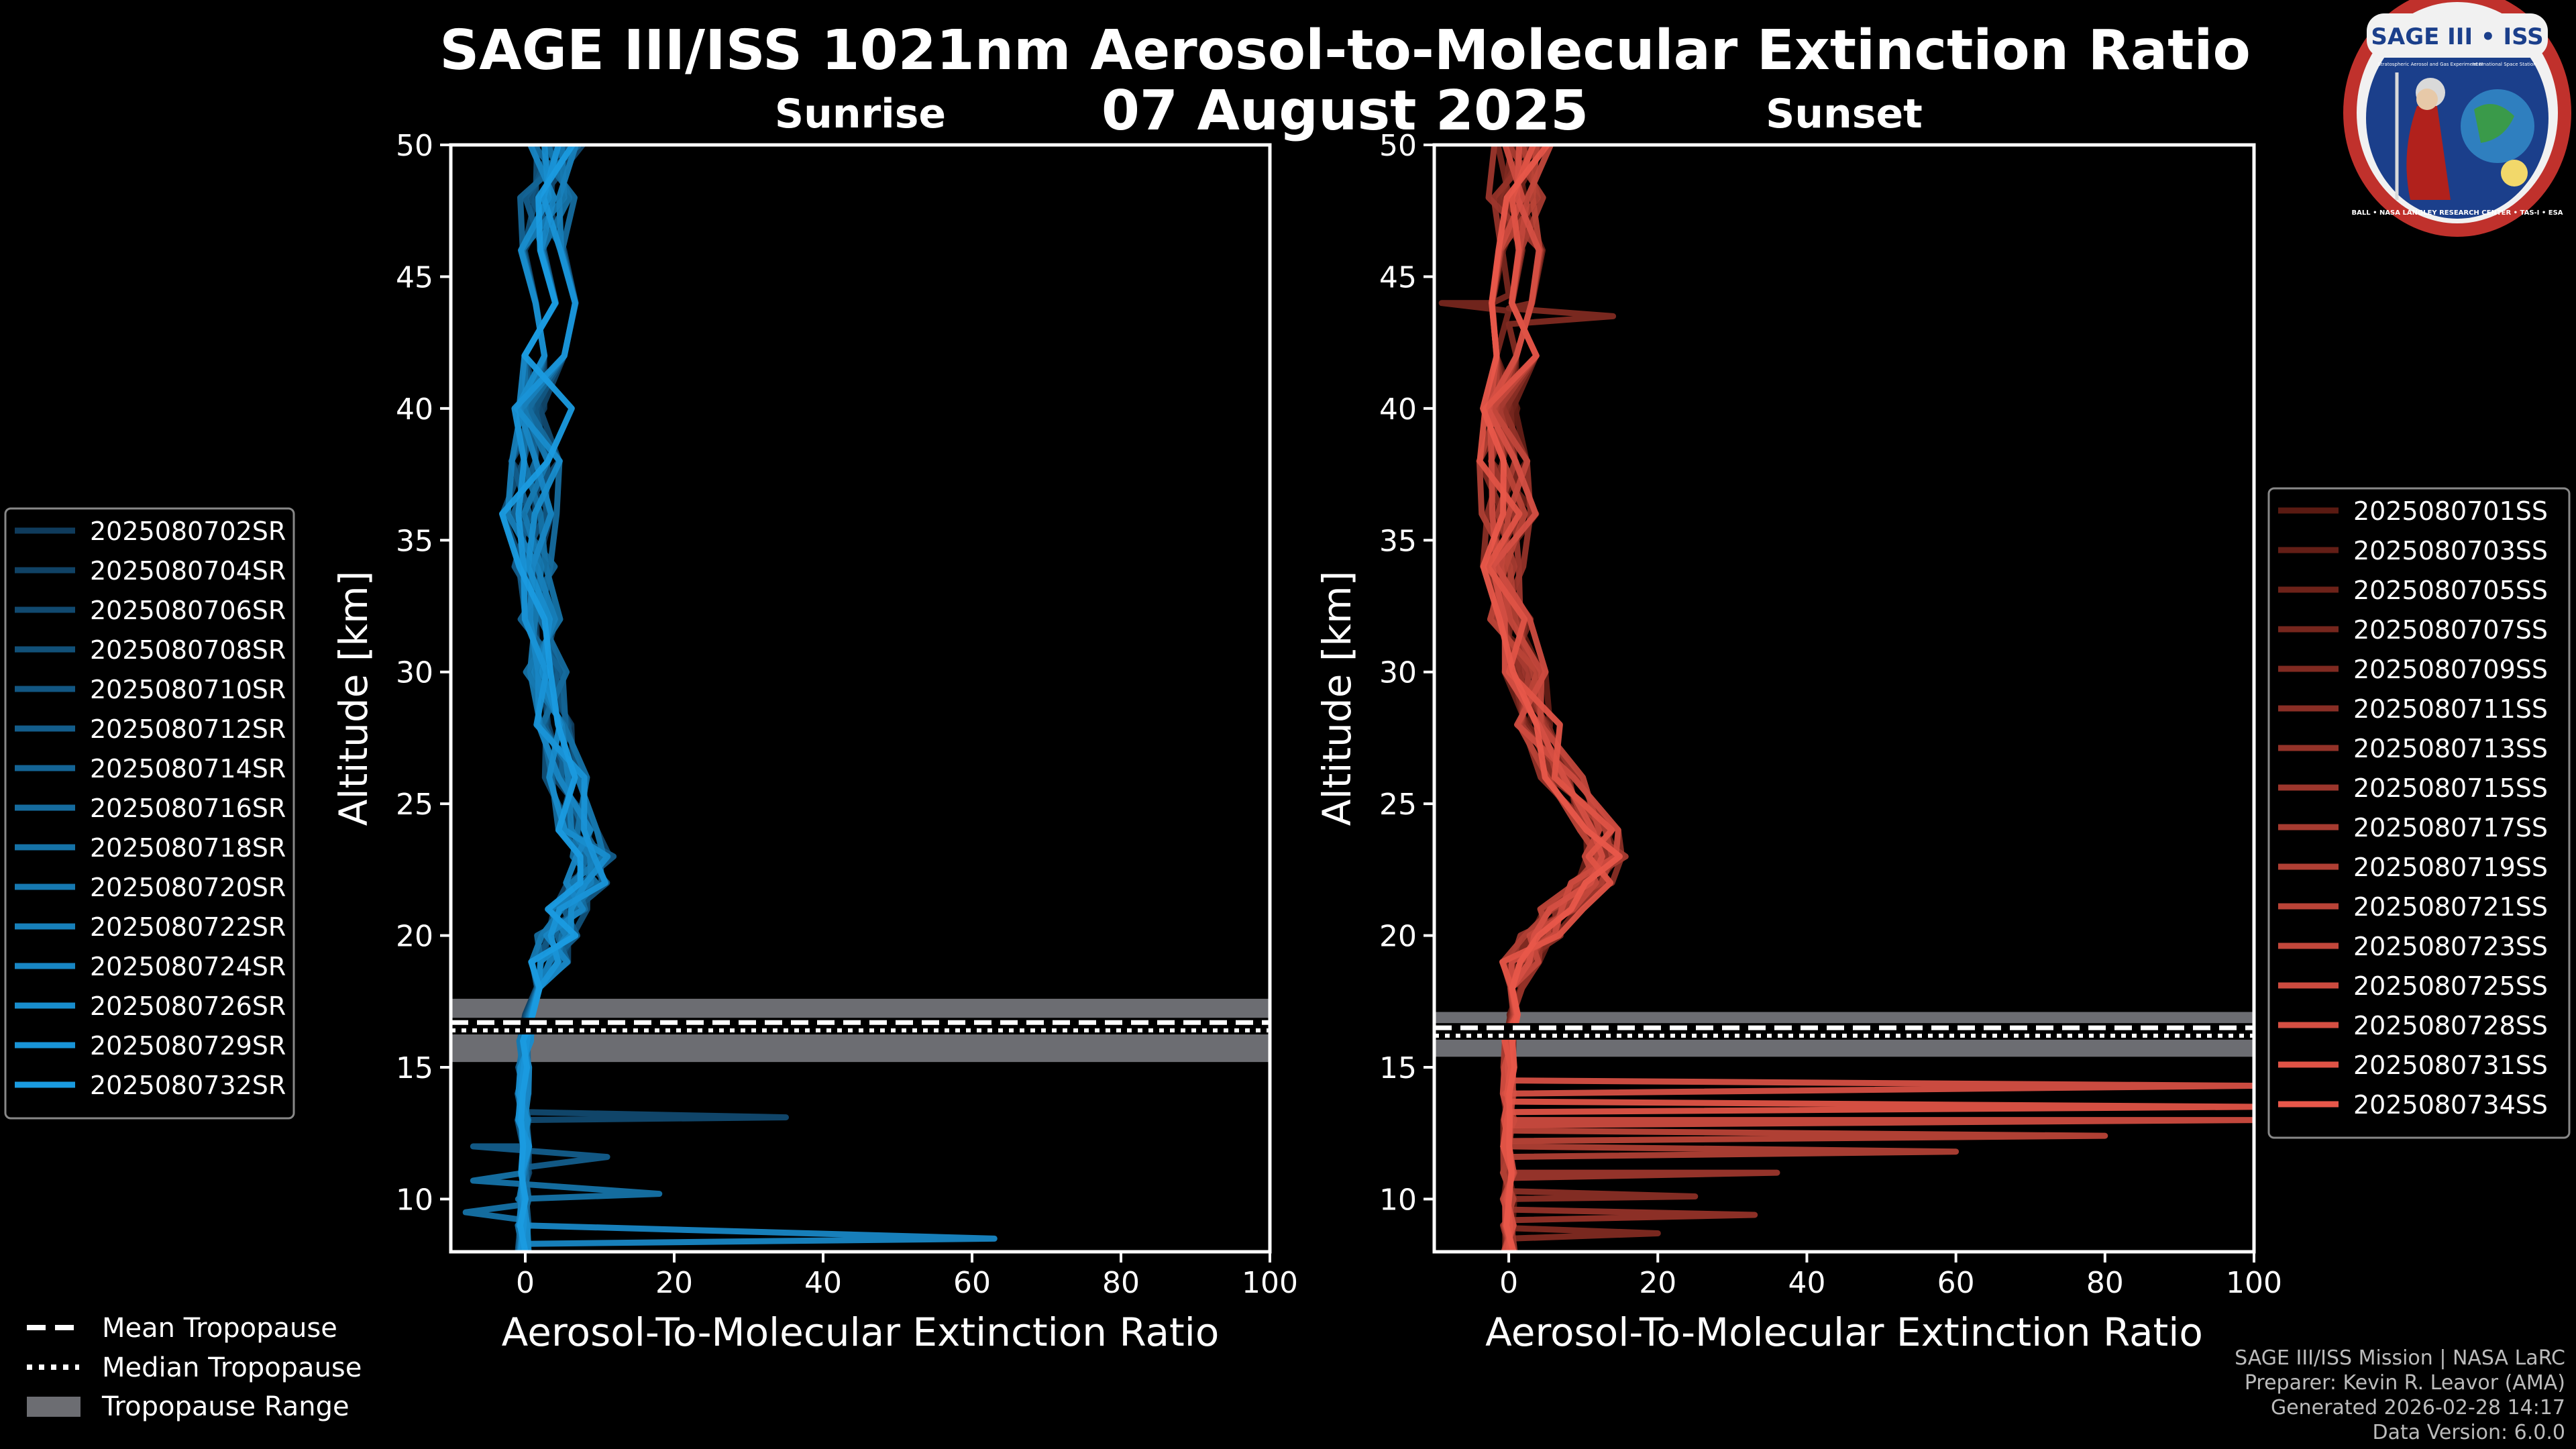 The width and height of the screenshot is (2576, 1449). I want to click on profile-2025080734SS, so click(1551, 698).